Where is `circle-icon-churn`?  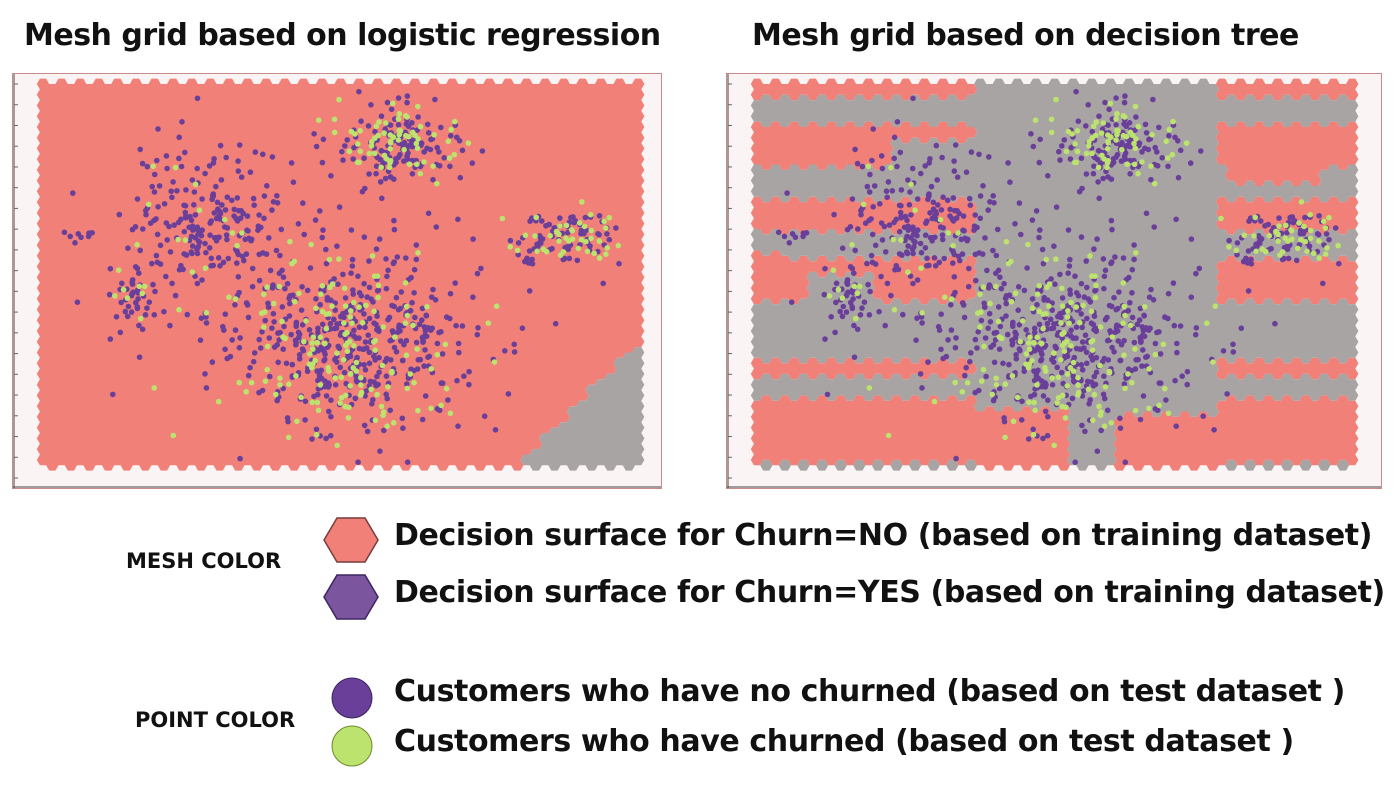
circle-icon-churn is located at coordinates (352, 746).